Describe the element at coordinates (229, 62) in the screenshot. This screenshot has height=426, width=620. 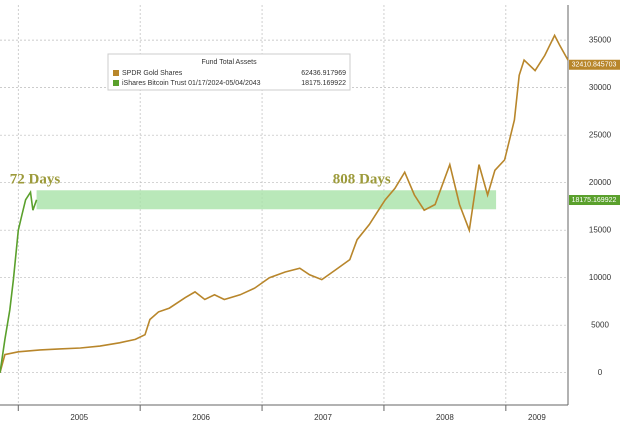
I see `legend-title: Fund Total Assets` at that location.